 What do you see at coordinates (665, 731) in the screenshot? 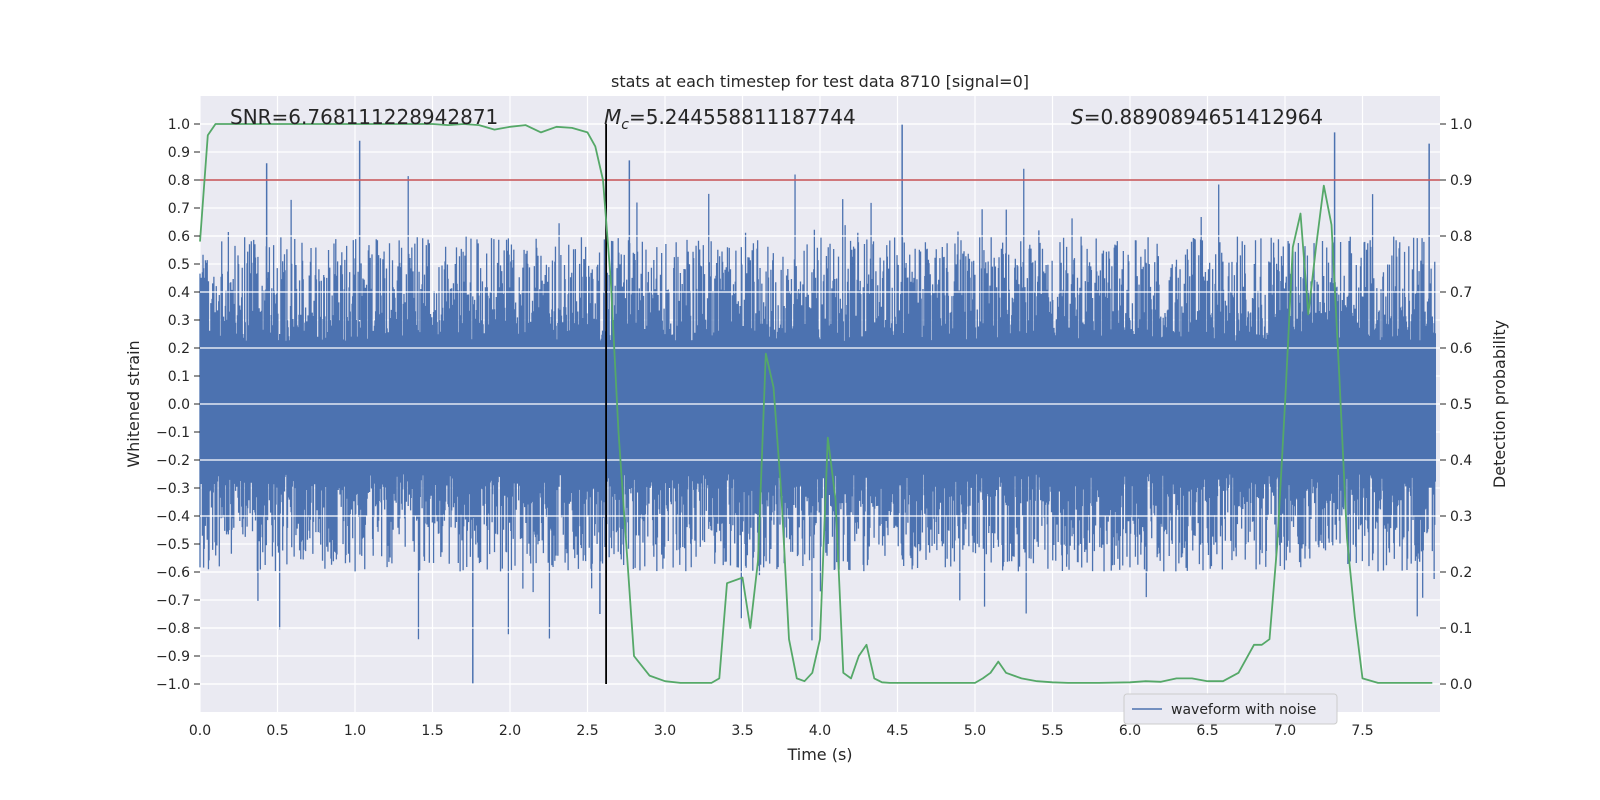
I see `x-tick-label: 3.0` at bounding box center [665, 731].